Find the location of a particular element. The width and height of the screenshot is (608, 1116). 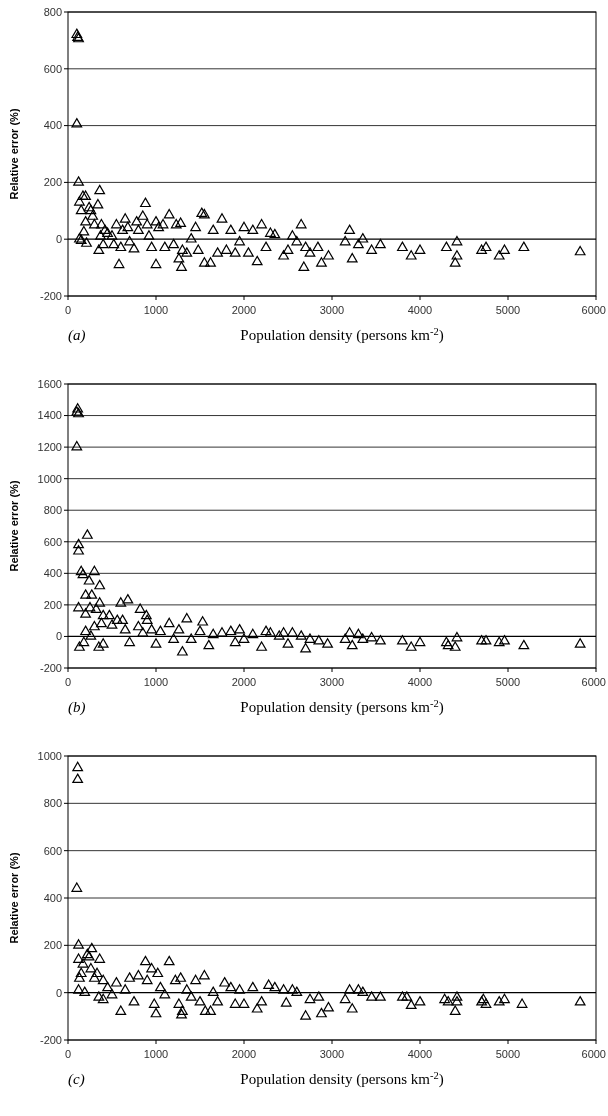

y-tick-label: 1600 is located at coordinates (49, 383).